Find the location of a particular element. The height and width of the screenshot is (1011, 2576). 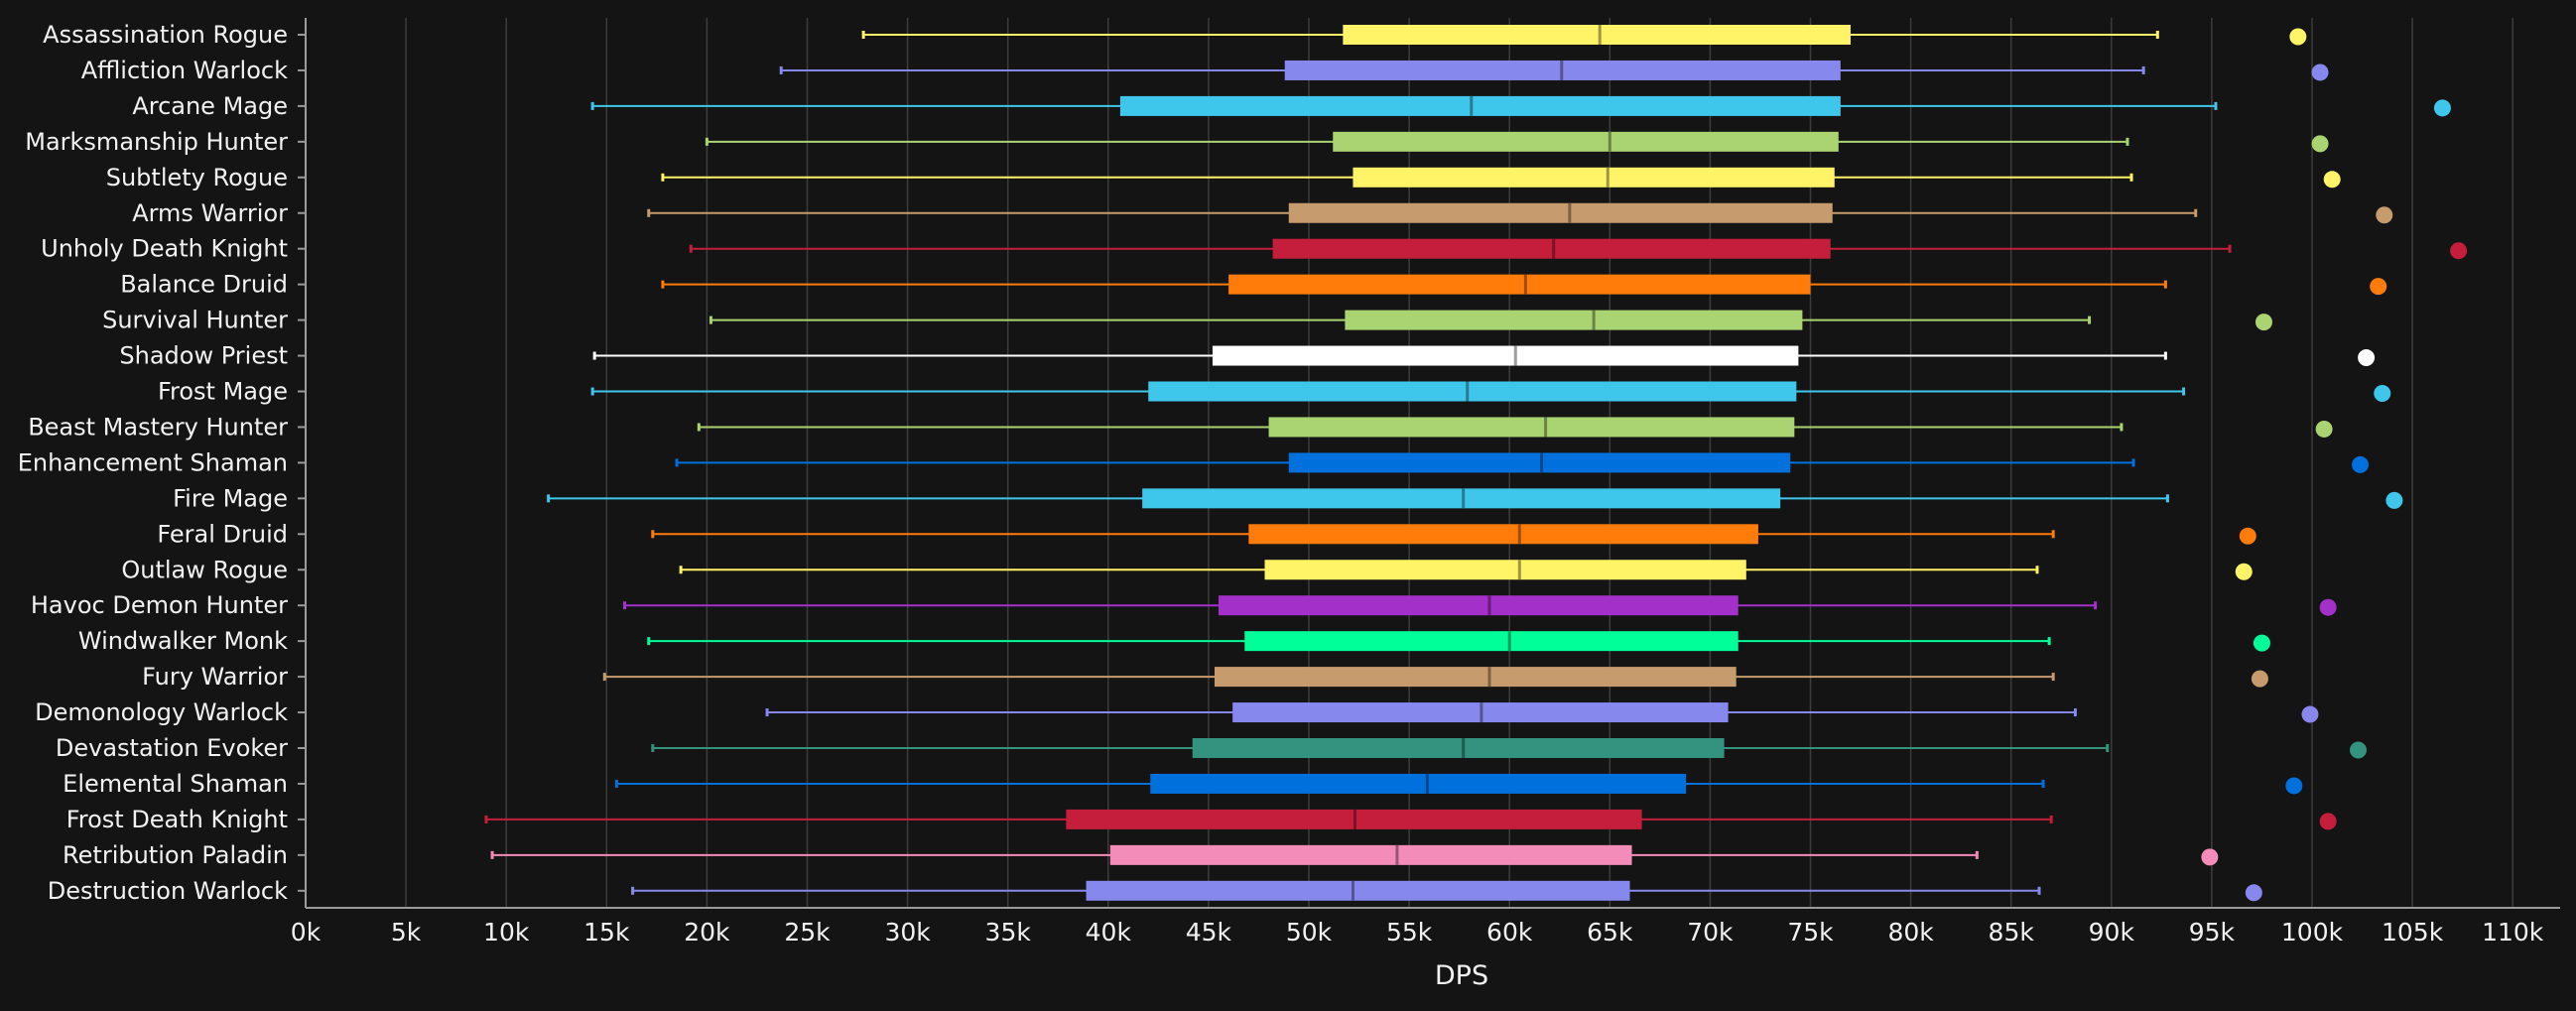

spec-label: Enhancement Shaman is located at coordinates (153, 462).